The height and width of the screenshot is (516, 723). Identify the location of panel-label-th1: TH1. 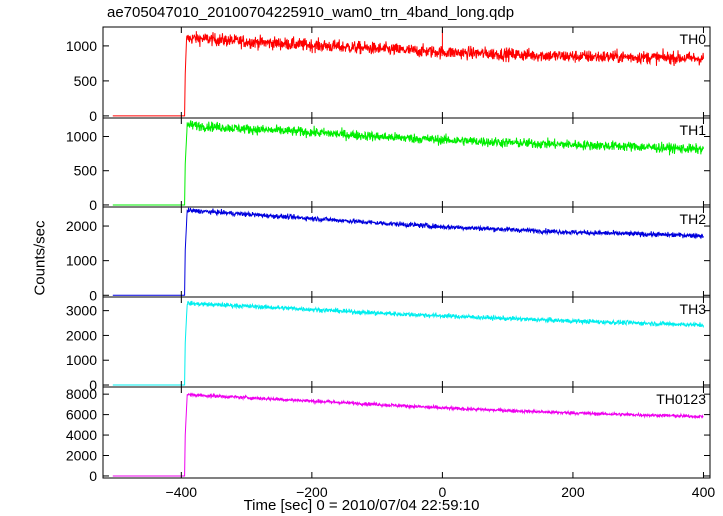
(693, 130).